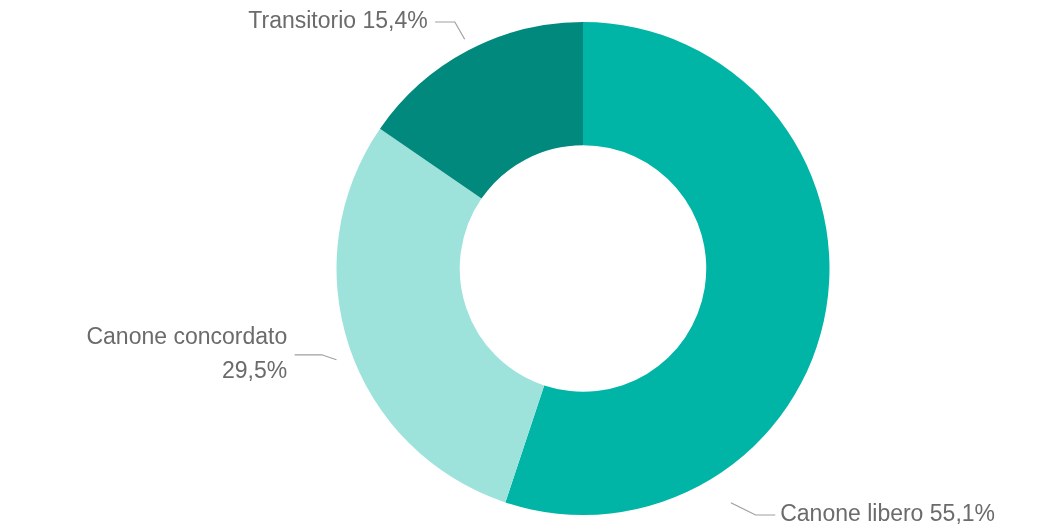 The width and height of the screenshot is (1056, 529). Describe the element at coordinates (338, 20) in the screenshot. I see `slice-label: Transitorio 15,4%` at that location.